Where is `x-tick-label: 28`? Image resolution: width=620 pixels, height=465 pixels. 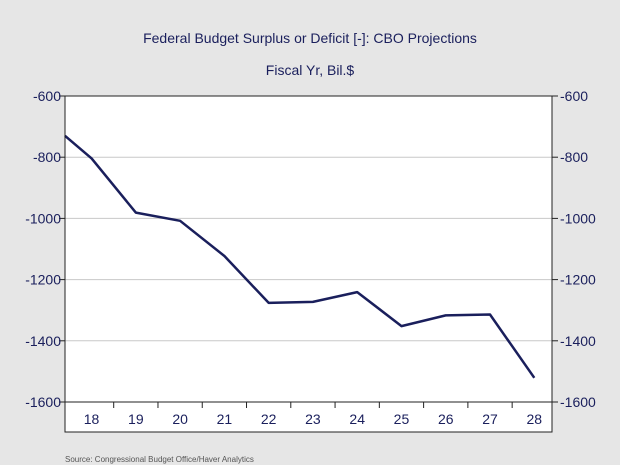 x-tick-label: 28 is located at coordinates (535, 419).